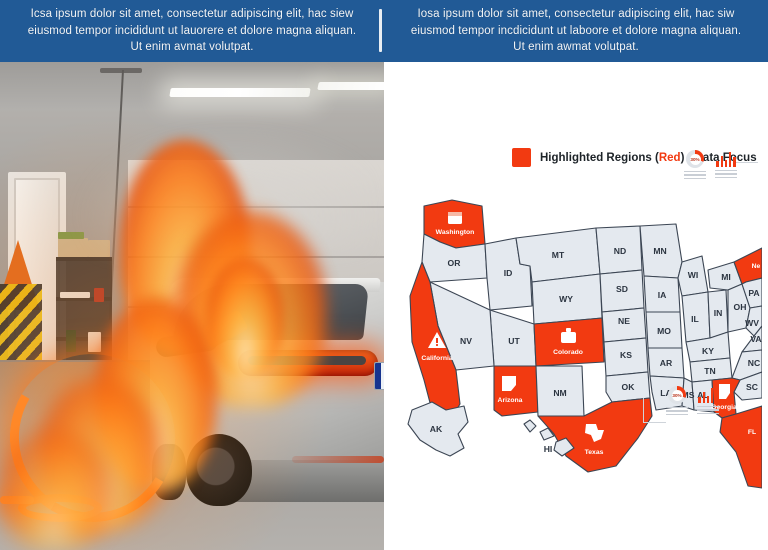 Image resolution: width=768 pixels, height=550 pixels. Describe the element at coordinates (655, 422) in the screenshot. I see `leader-line-bottom` at that location.